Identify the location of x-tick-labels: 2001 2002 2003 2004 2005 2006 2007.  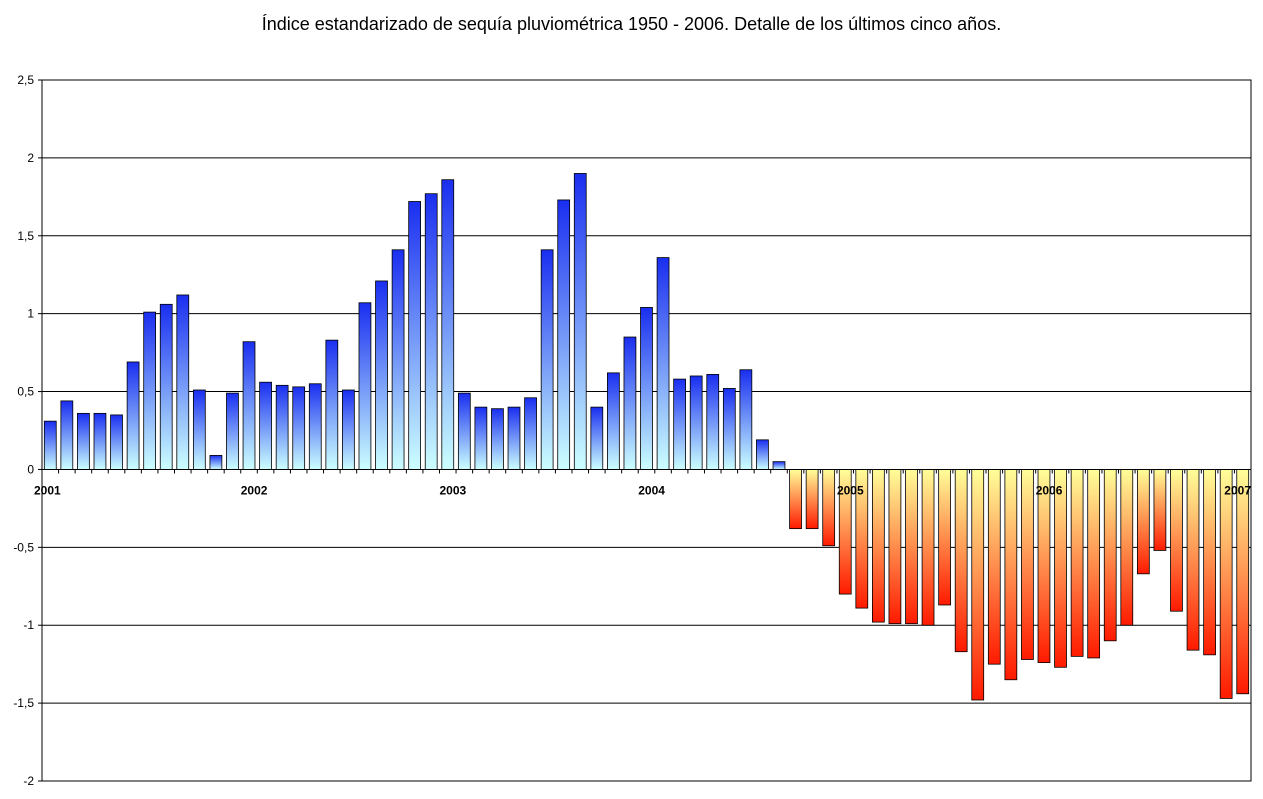
(642, 490).